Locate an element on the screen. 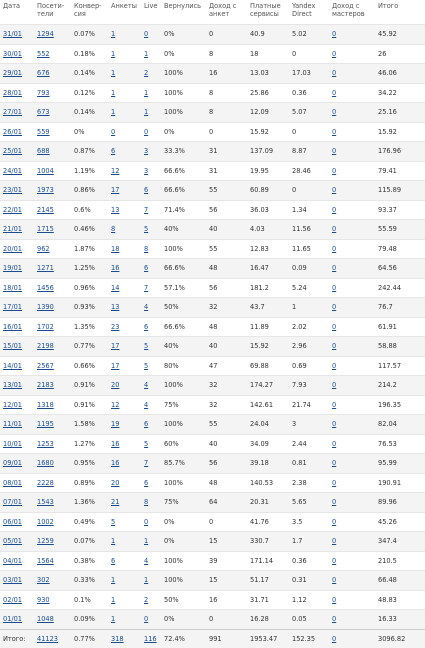 This screenshot has height=648, width=425. visitors-link: 2183 is located at coordinates (45, 385).